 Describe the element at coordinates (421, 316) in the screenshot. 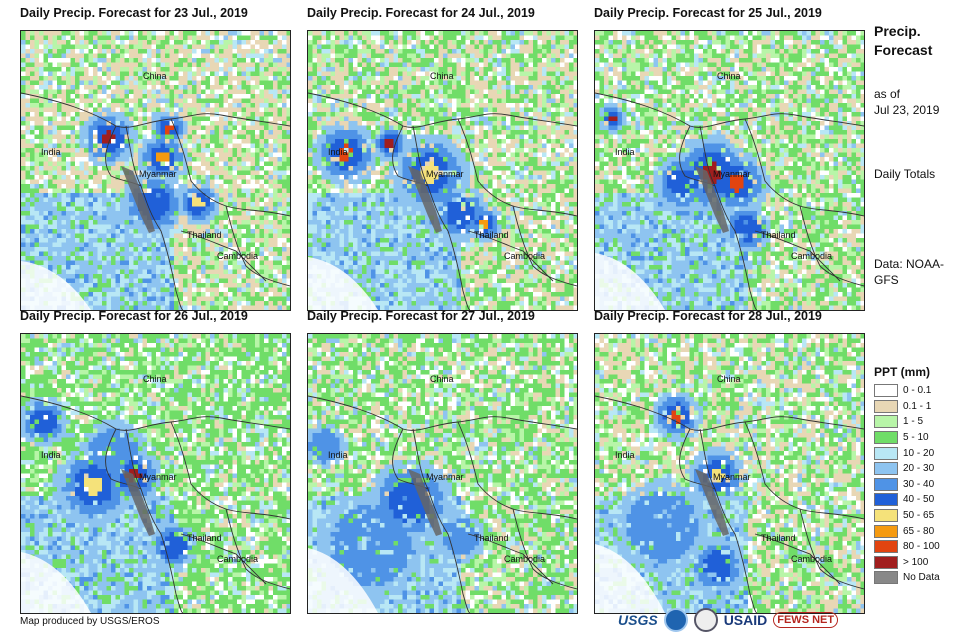

I see `panel-title: Daily Precip. Forecast for 27 Jul., 2019` at that location.